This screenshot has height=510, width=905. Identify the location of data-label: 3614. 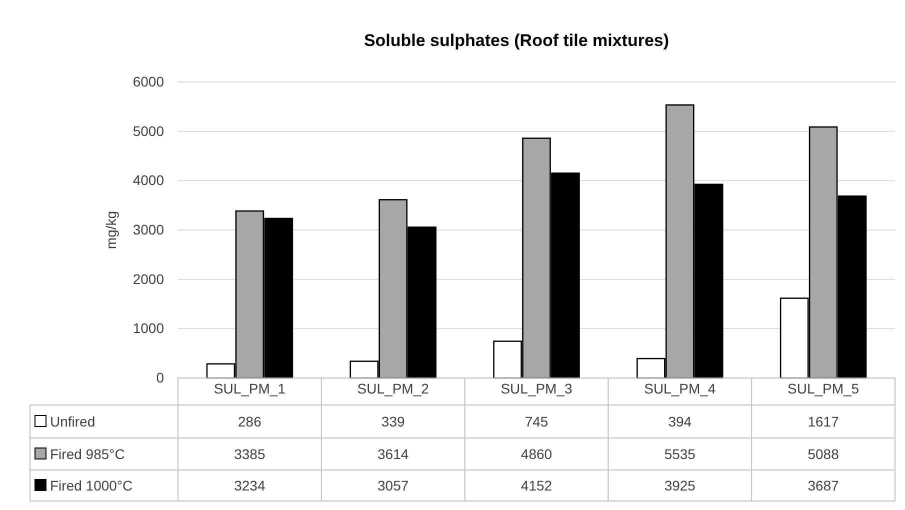
(393, 454).